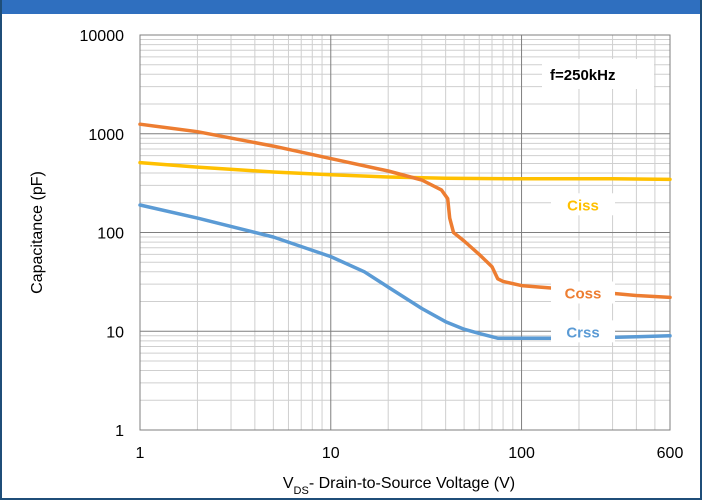 This screenshot has width=702, height=500. What do you see at coordinates (351, 7) in the screenshot?
I see `header-bar` at bounding box center [351, 7].